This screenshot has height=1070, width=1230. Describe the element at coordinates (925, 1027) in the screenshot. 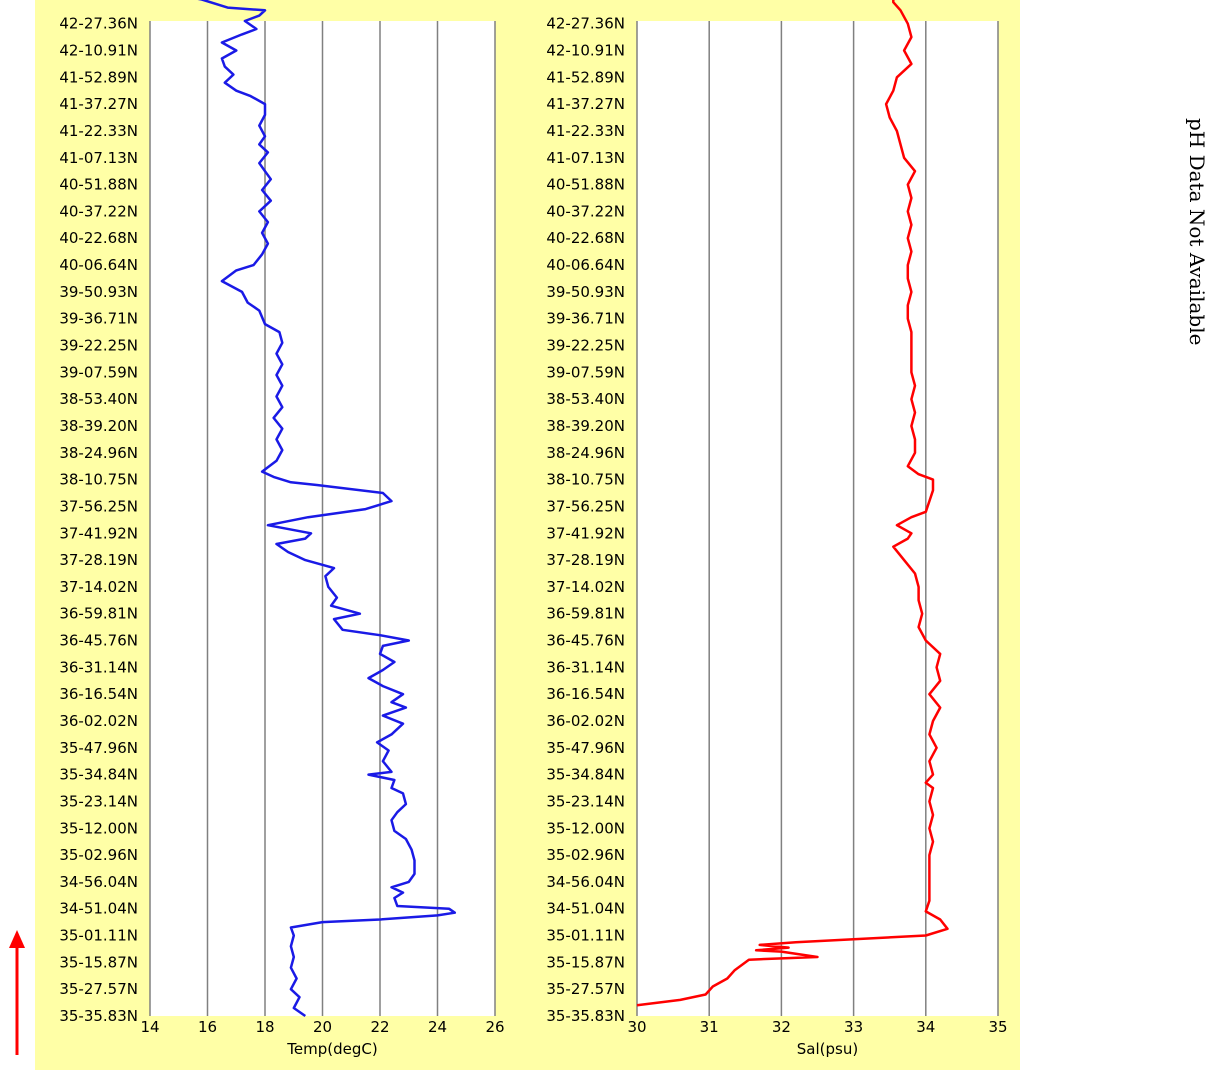

I see `x-tick-label: 34` at that location.